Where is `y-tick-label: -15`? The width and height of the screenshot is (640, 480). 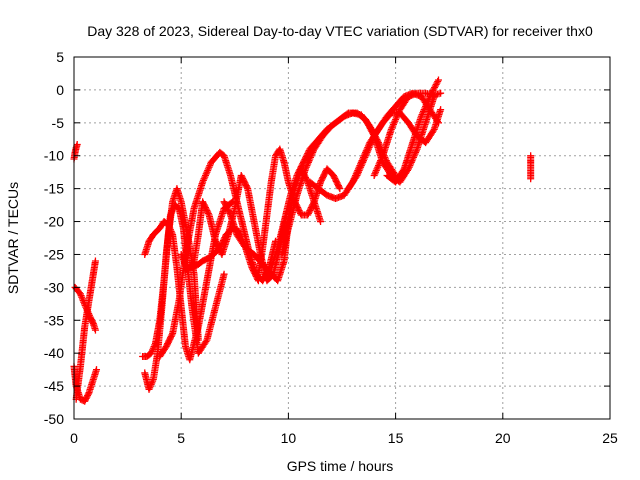 y-tick-label: -15 is located at coordinates (54, 189).